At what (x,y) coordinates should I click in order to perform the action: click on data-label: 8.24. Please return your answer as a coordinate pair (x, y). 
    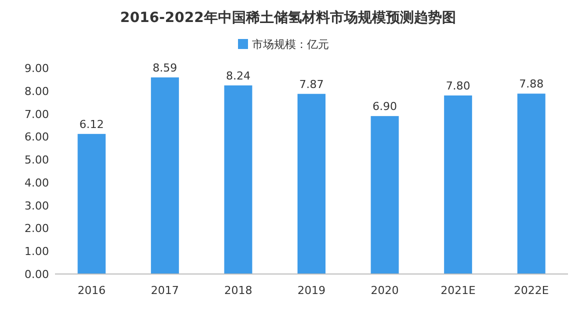
    Looking at the image, I should click on (238, 75).